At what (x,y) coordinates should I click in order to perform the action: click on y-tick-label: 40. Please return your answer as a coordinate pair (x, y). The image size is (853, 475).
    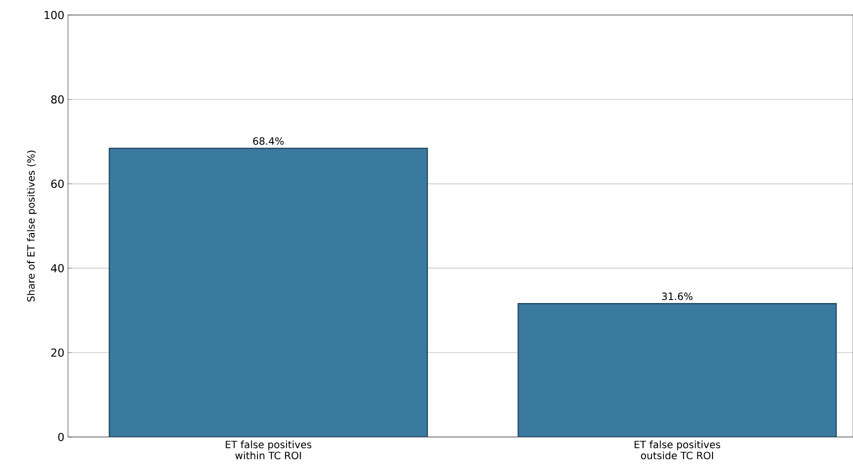
    Looking at the image, I should click on (57, 268).